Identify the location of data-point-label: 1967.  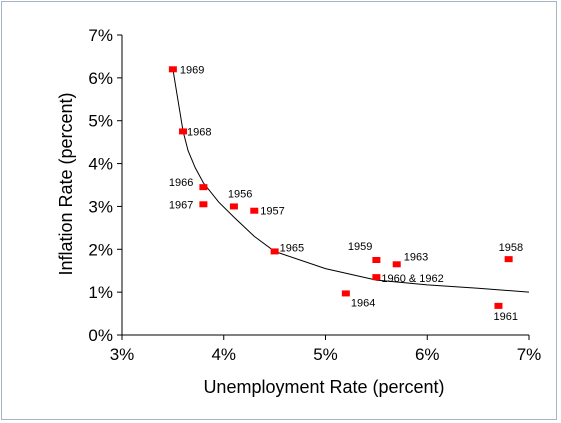
(181, 205).